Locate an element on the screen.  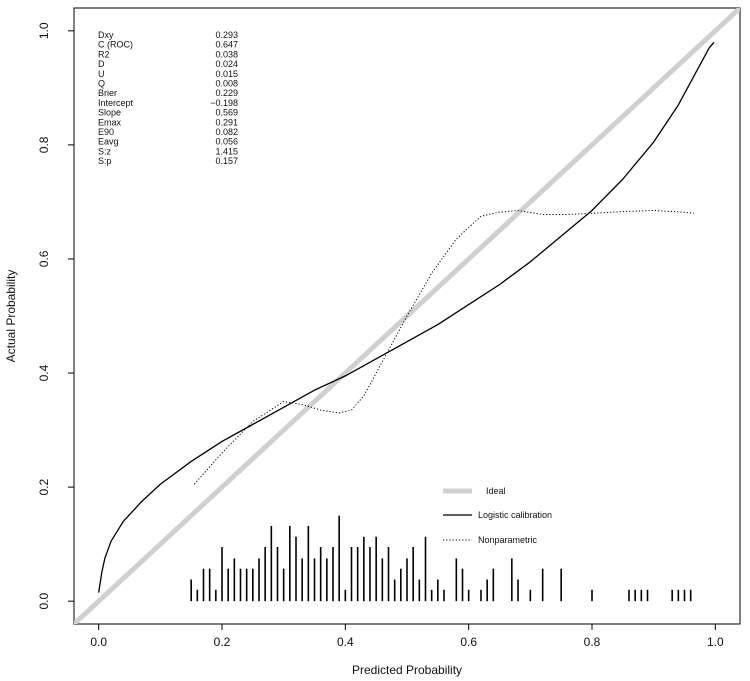
legend-label: Logistic calibration is located at coordinates (515, 515).